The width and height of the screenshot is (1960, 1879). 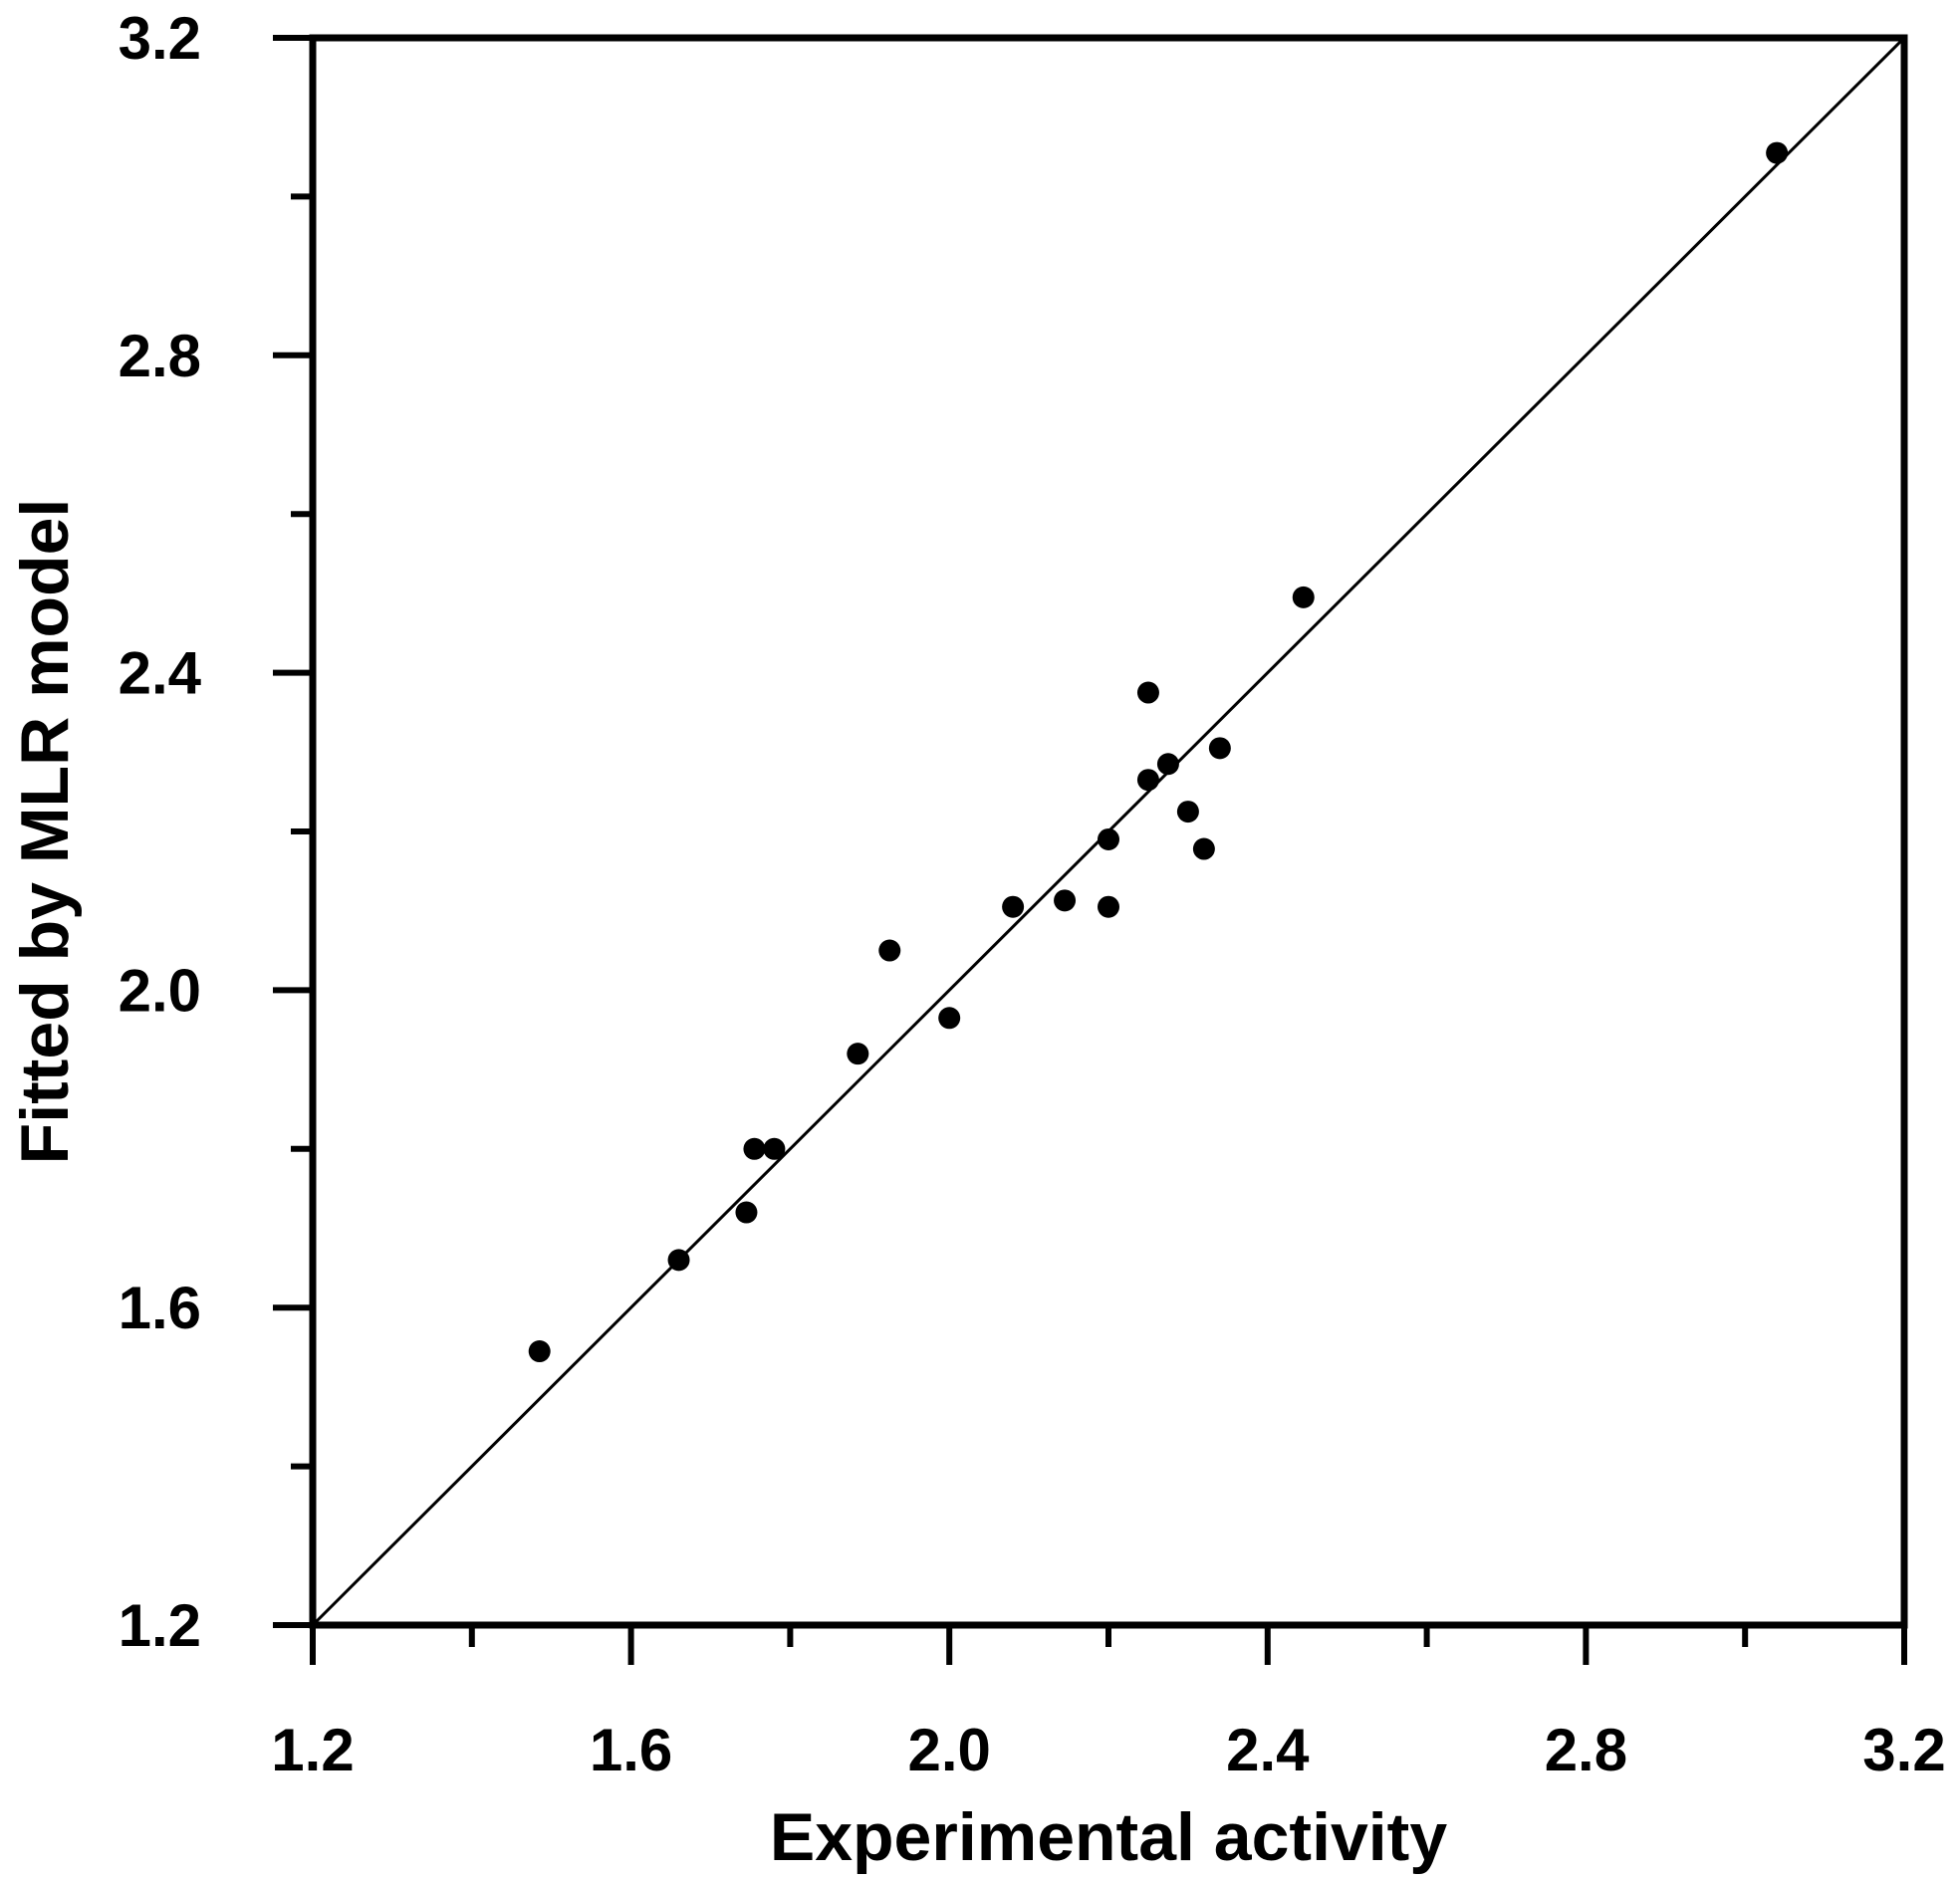 I want to click on y-tick-label: 2.4, so click(x=160, y=673).